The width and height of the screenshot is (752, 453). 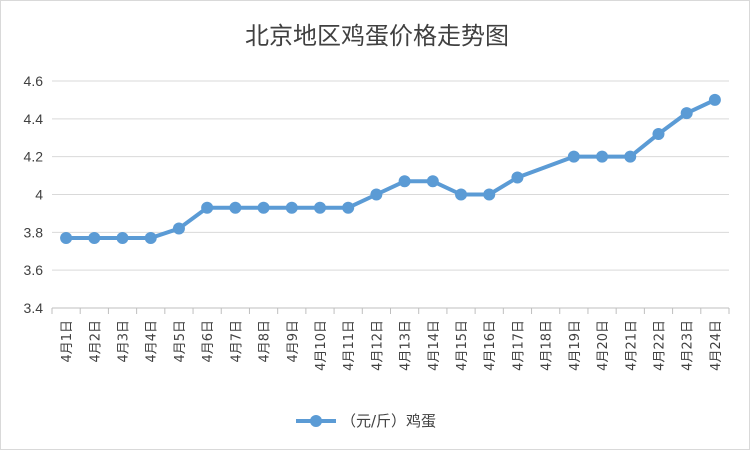 What do you see at coordinates (39, 195) in the screenshot?
I see `y-tick-label: 4` at bounding box center [39, 195].